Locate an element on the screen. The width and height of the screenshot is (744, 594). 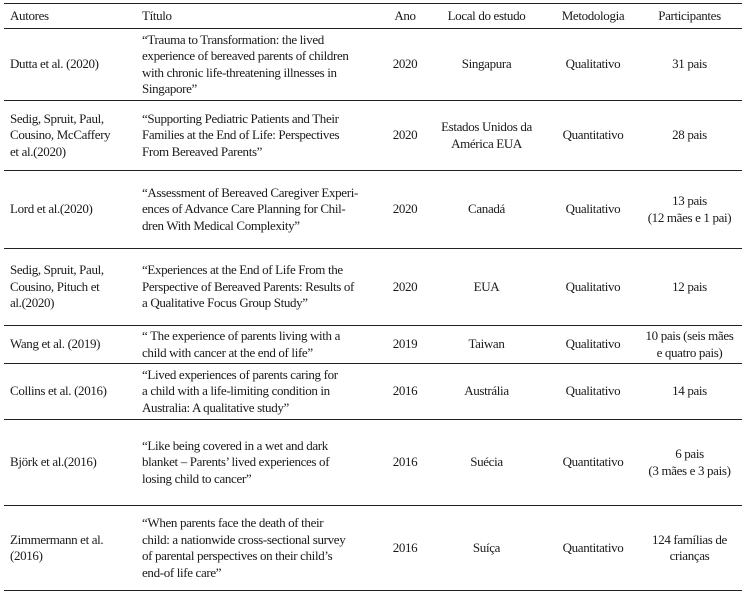
header-titulo: Título is located at coordinates (261, 16).